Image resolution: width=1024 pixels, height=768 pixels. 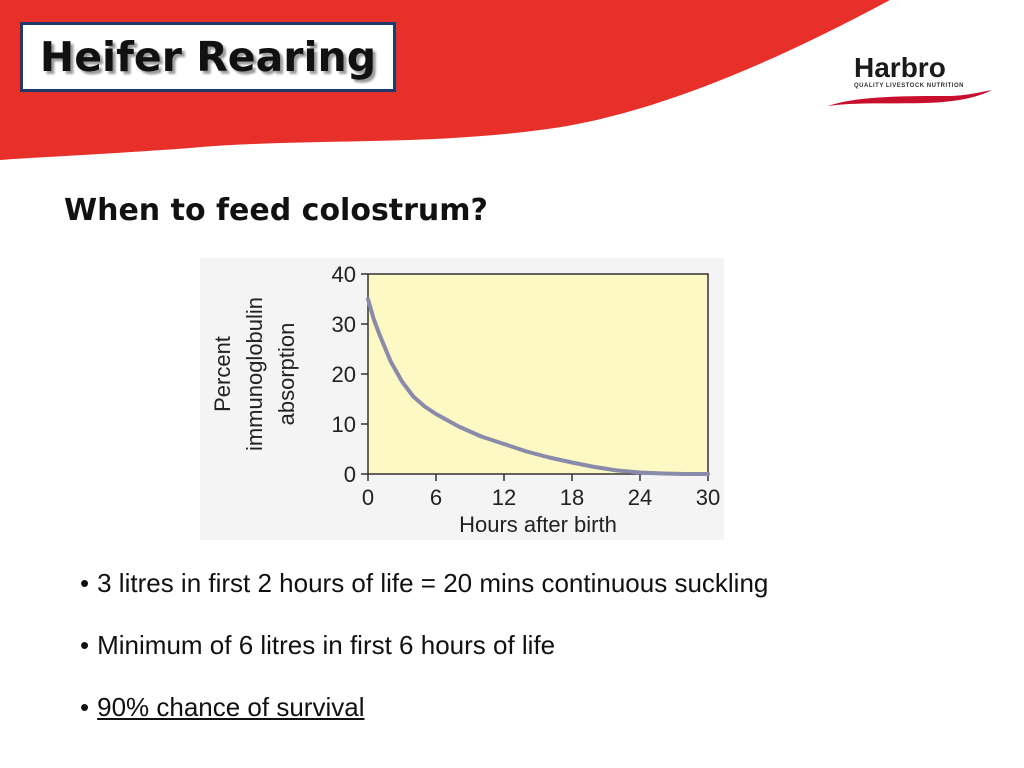 What do you see at coordinates (231, 707) in the screenshot?
I see `bullet-text-survival: 90% chance of survival` at bounding box center [231, 707].